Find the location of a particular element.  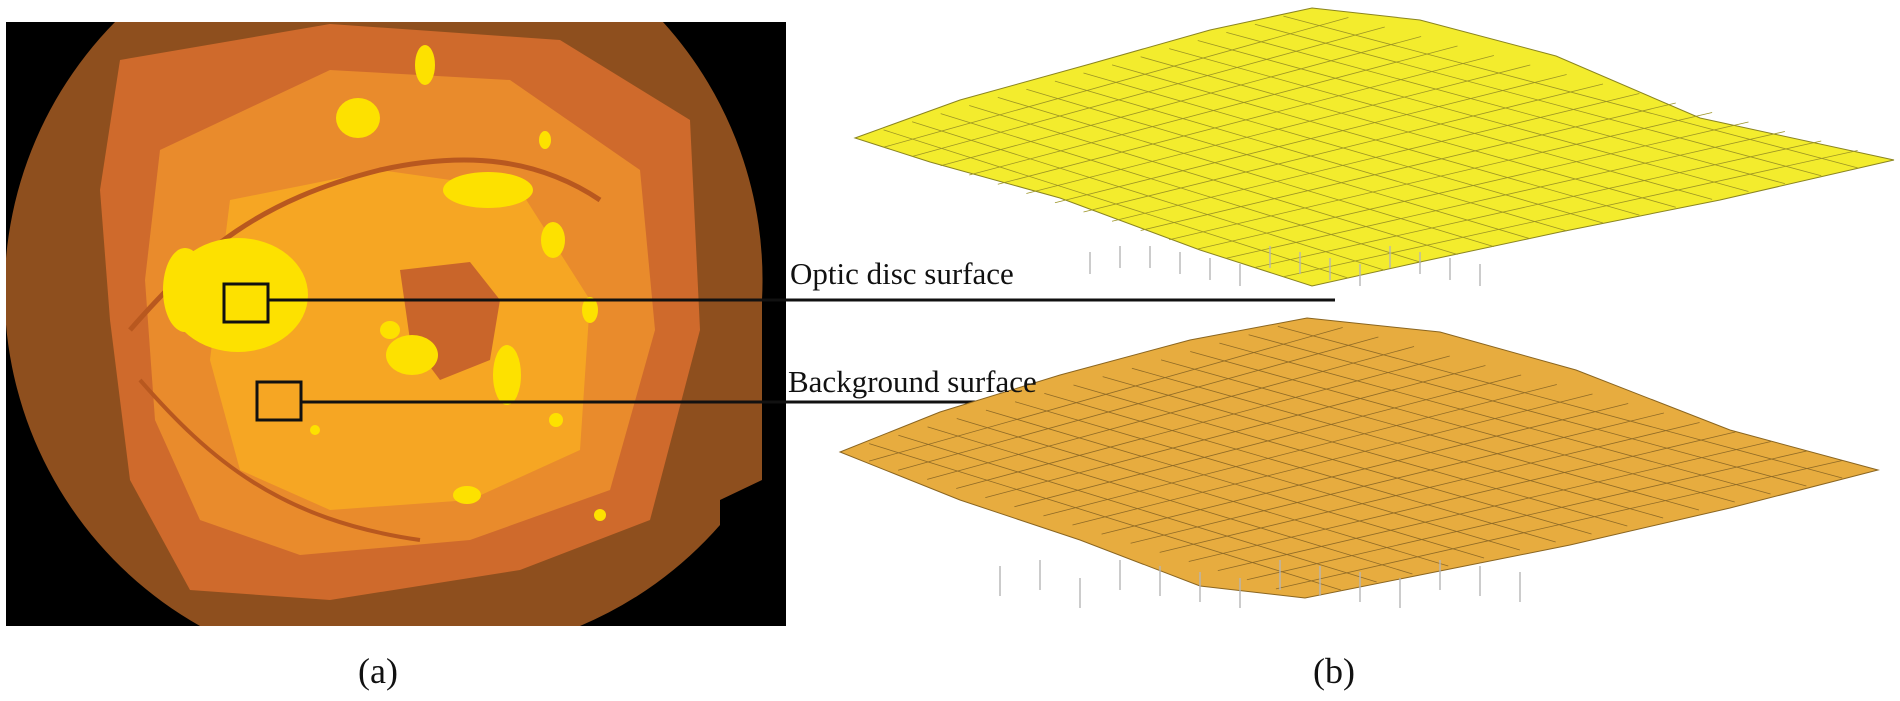

surface-stems is located at coordinates (1260, 427).